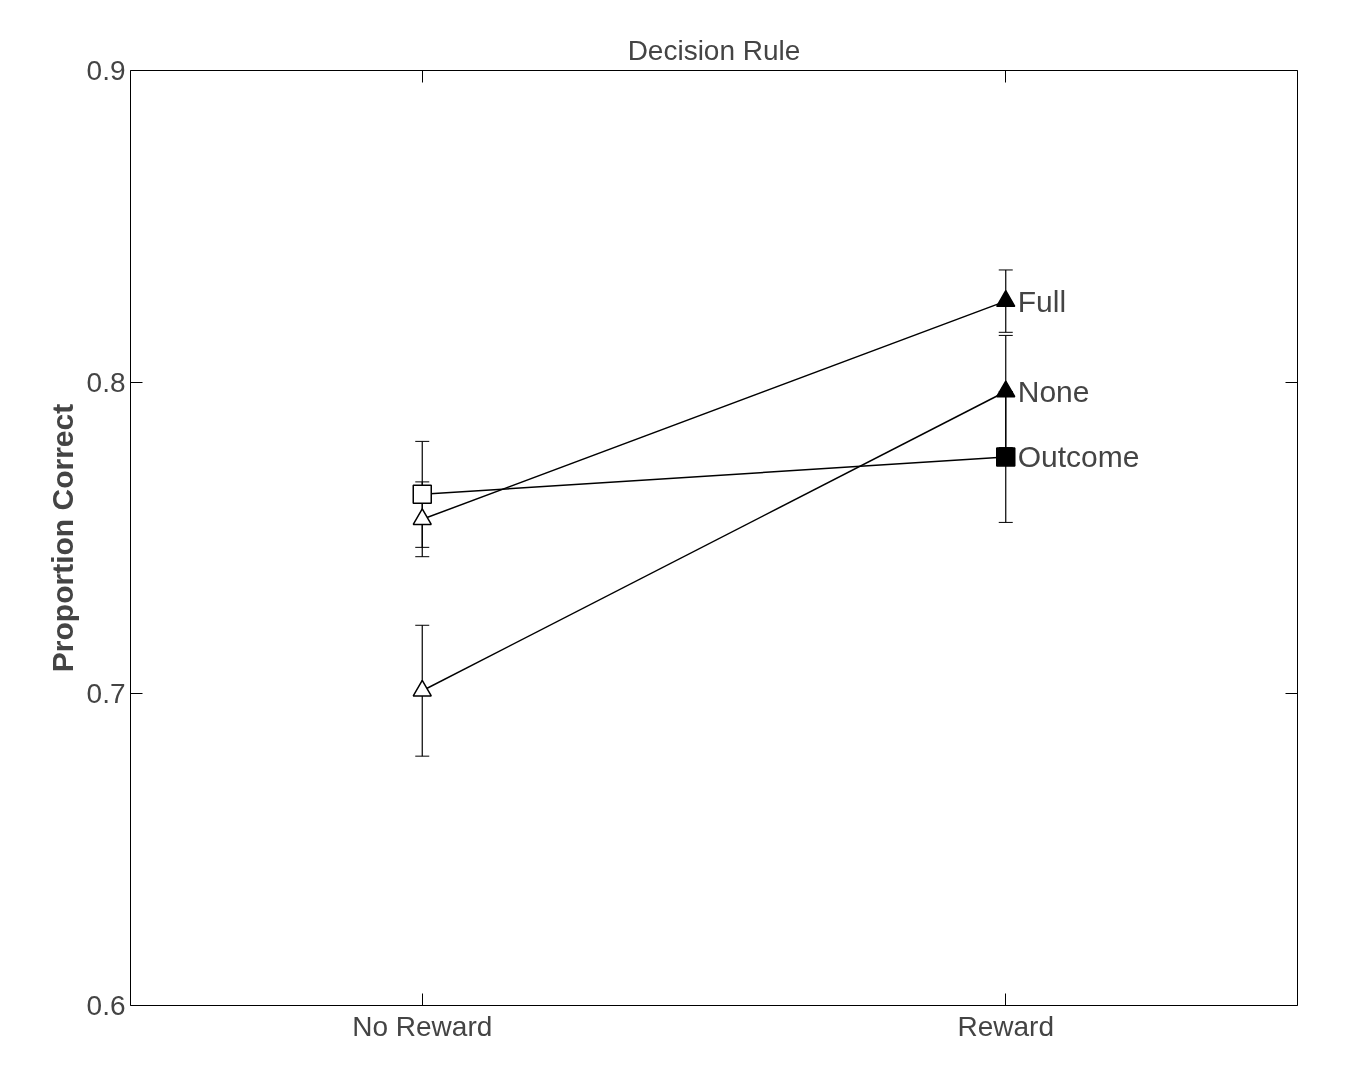 The height and width of the screenshot is (1091, 1350). What do you see at coordinates (106, 1005) in the screenshot?
I see `y-tick-label: 0.6` at bounding box center [106, 1005].